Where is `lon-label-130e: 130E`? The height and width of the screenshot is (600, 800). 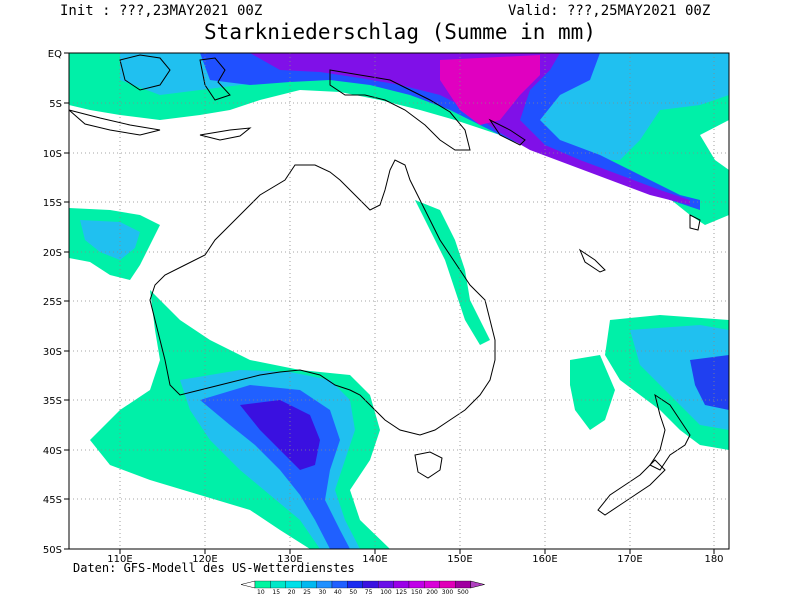
lon-label-130e: 130E is located at coordinates (289, 559).